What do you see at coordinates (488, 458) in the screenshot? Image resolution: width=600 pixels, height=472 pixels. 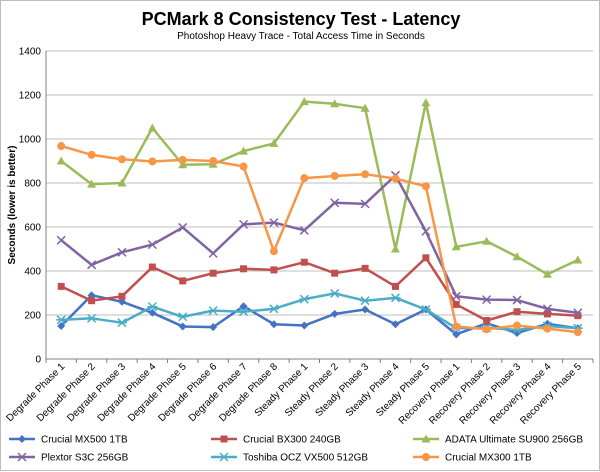 I see `legend-label: Crucial MX300 1TB` at bounding box center [488, 458].